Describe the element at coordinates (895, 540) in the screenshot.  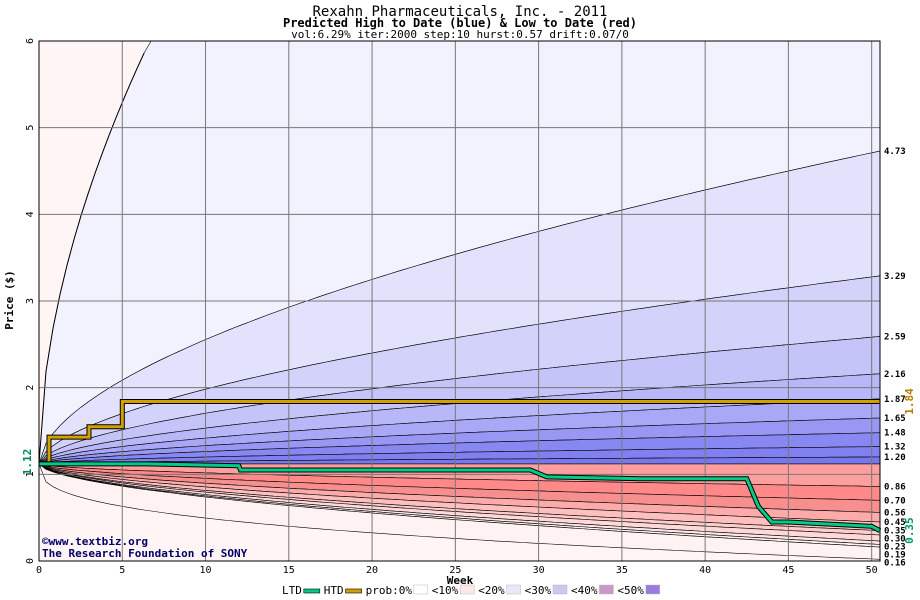
I see `band-end-label: 0.30` at that location.